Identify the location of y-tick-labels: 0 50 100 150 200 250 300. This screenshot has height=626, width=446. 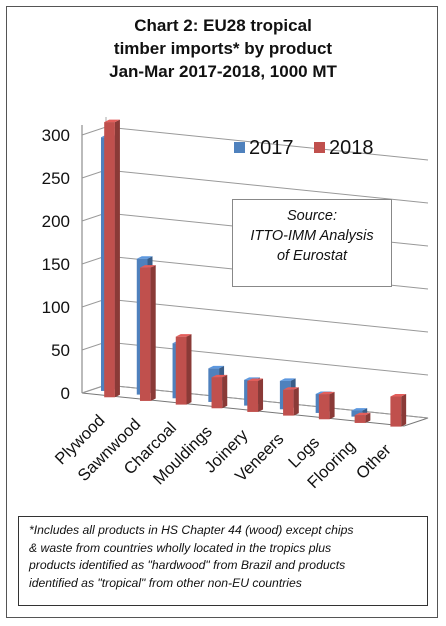
(56, 264).